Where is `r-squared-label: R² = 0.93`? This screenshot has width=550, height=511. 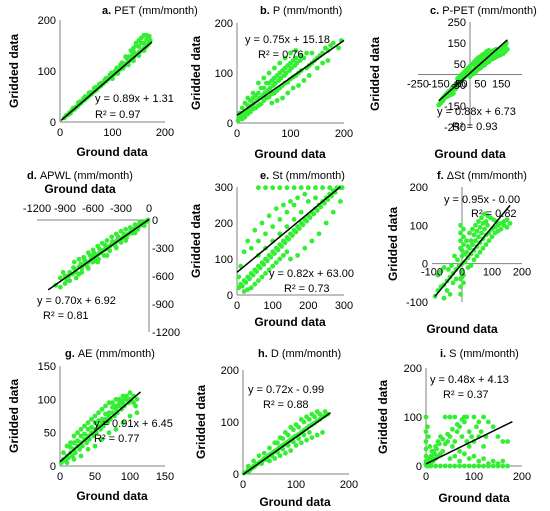
r-squared-label: R² = 0.93 is located at coordinates (475, 127).